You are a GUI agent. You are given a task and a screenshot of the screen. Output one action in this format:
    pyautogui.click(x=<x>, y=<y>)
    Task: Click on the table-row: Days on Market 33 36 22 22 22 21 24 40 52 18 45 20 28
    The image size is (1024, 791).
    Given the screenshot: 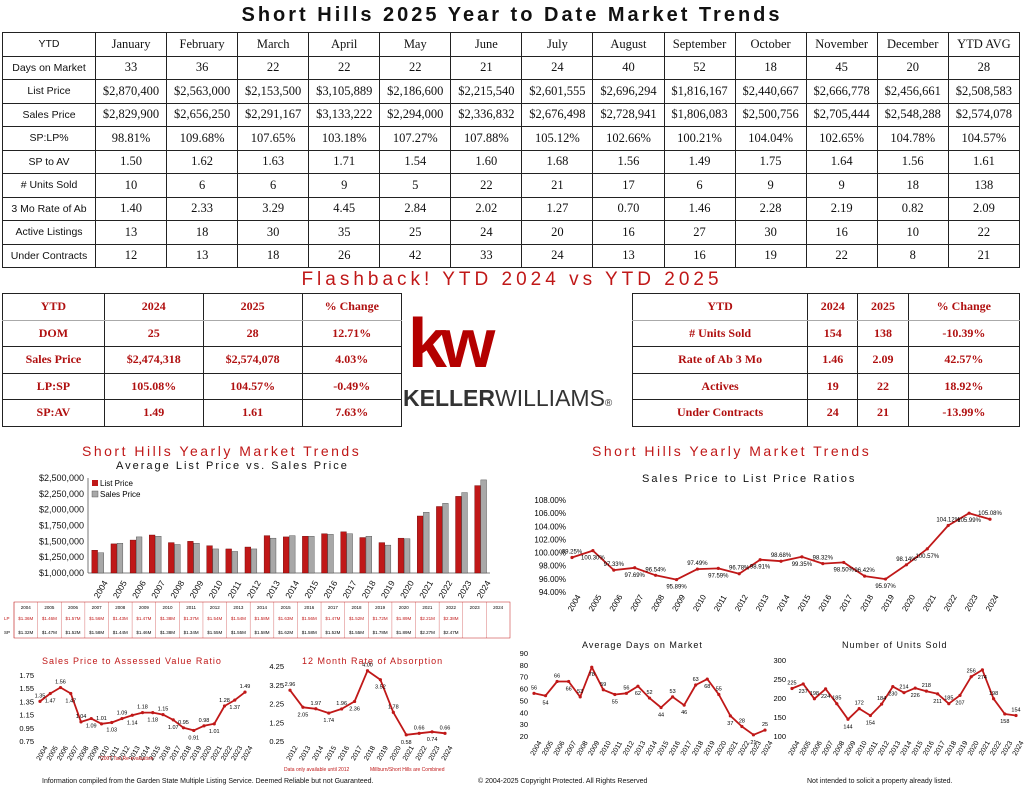 What is the action you would take?
    pyautogui.click(x=511, y=67)
    